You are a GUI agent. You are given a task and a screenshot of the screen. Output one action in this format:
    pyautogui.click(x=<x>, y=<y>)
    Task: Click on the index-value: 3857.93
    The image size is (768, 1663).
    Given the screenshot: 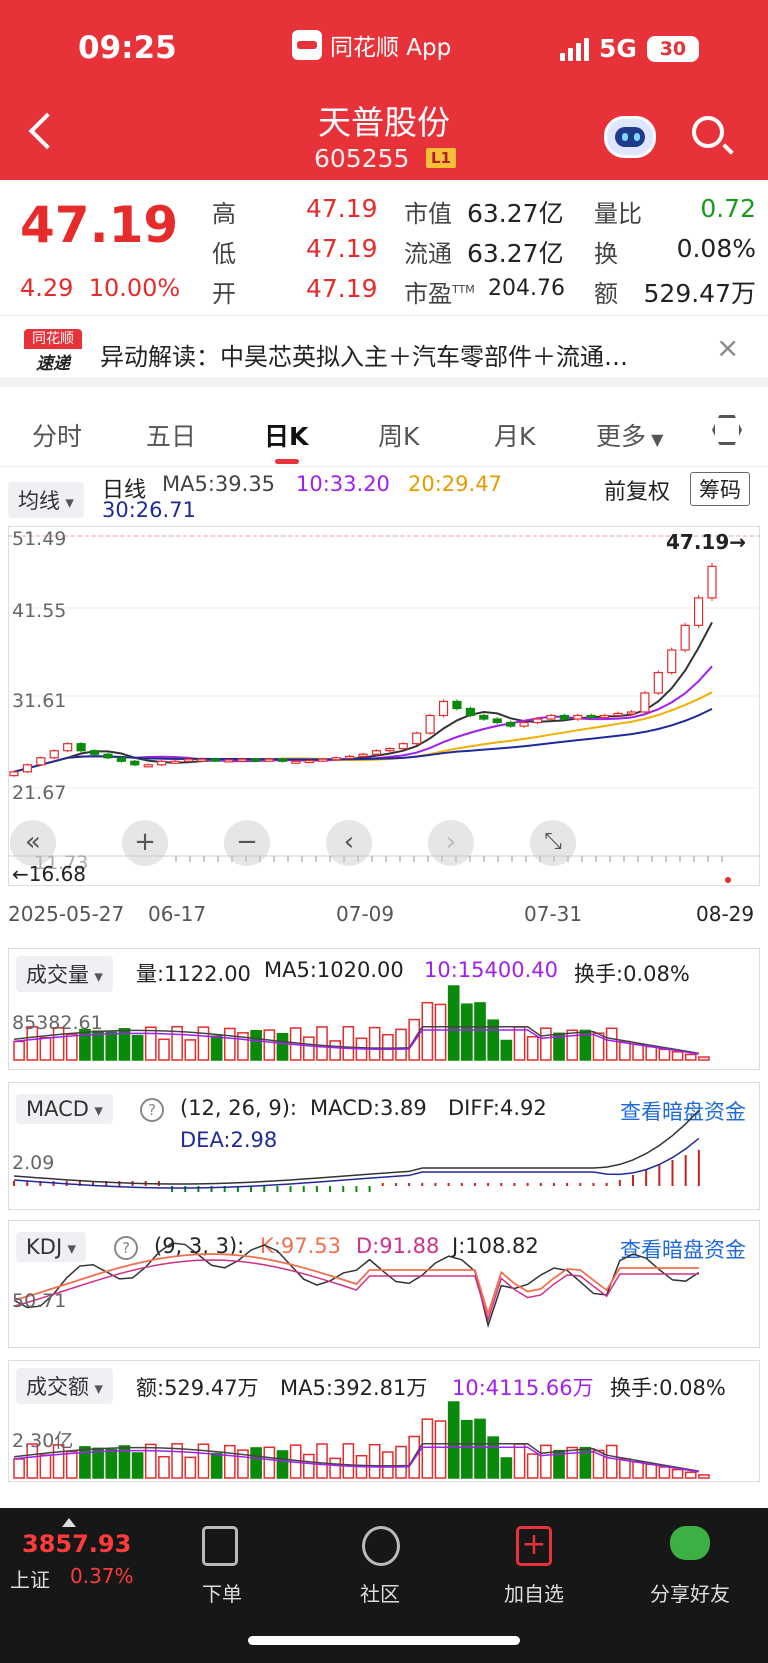 What is the action you would take?
    pyautogui.click(x=77, y=1544)
    